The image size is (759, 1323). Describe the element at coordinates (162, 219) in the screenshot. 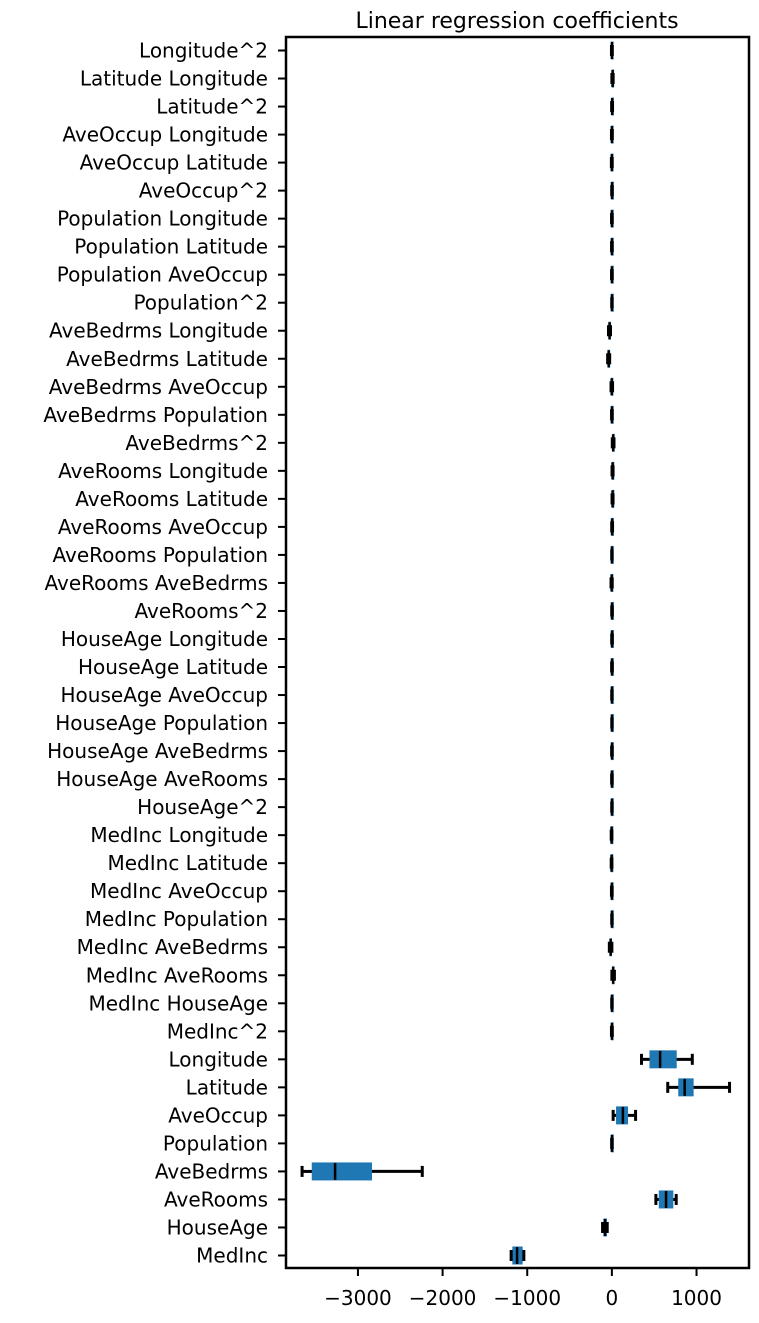

I see `y-tick-label: Population Longitude` at that location.